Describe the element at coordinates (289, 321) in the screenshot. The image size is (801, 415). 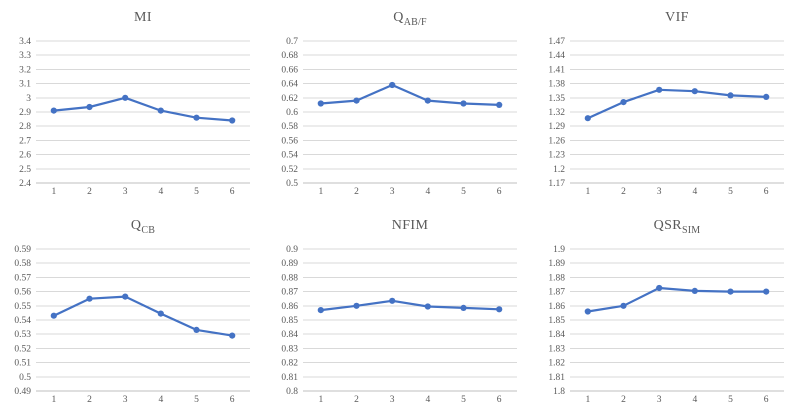
I see `y-axis-tick-label: 0.85` at that location.